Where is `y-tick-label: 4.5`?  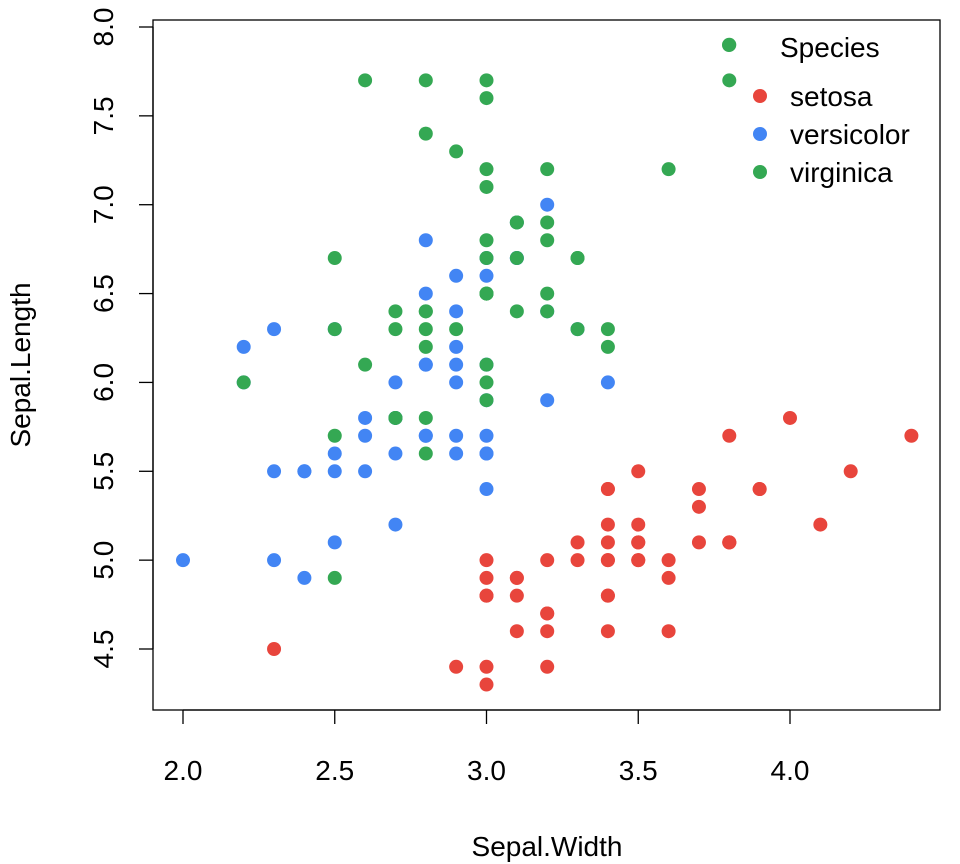 y-tick-label: 4.5 is located at coordinates (103, 649).